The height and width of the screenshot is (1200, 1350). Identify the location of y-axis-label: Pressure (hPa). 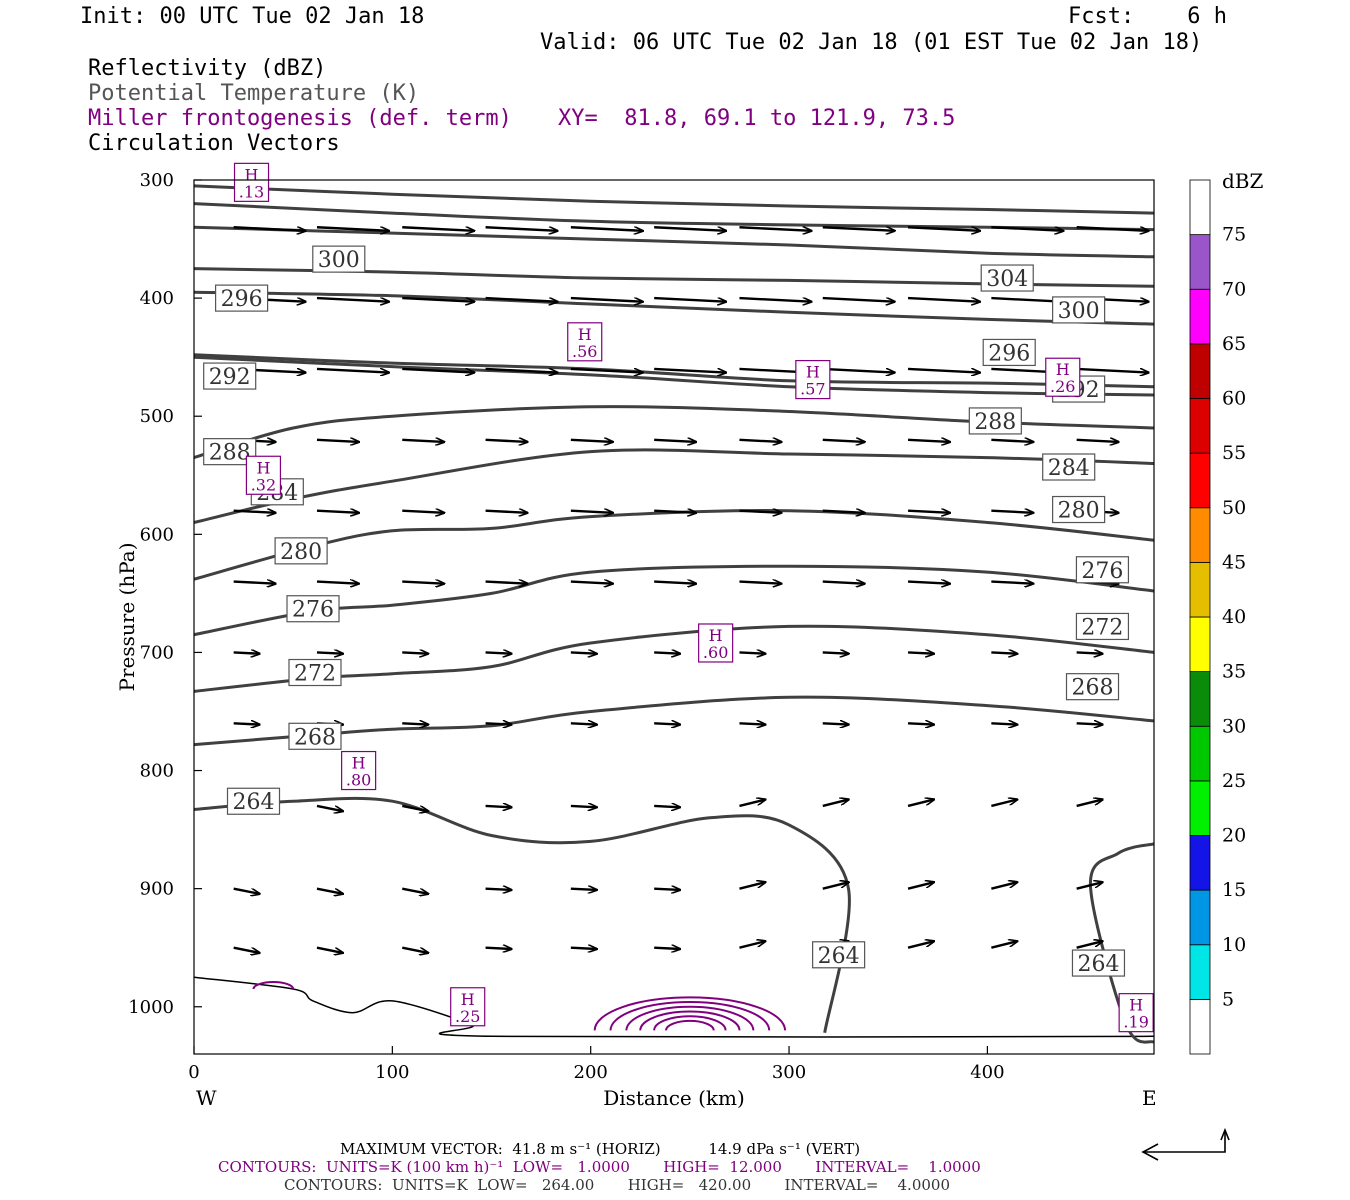
(127, 617).